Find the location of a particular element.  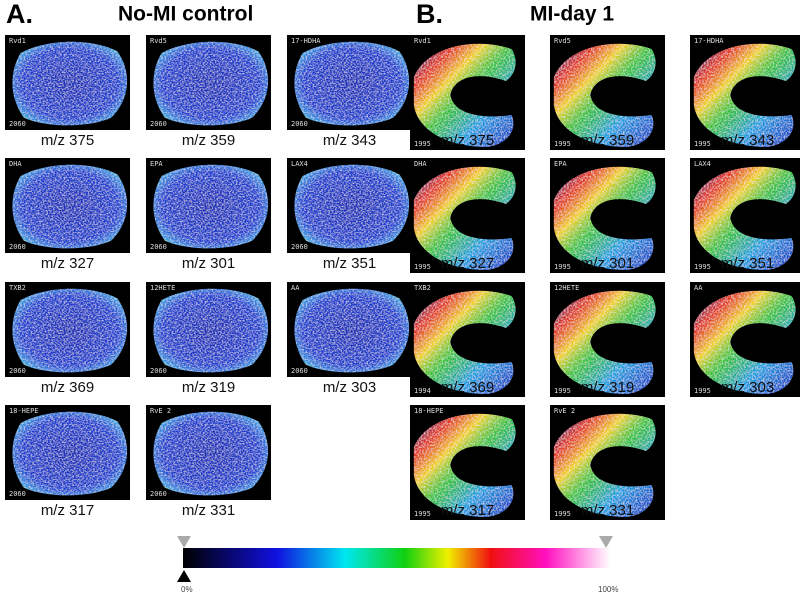

tissue-image: DHA 2060 is located at coordinates (67, 205).